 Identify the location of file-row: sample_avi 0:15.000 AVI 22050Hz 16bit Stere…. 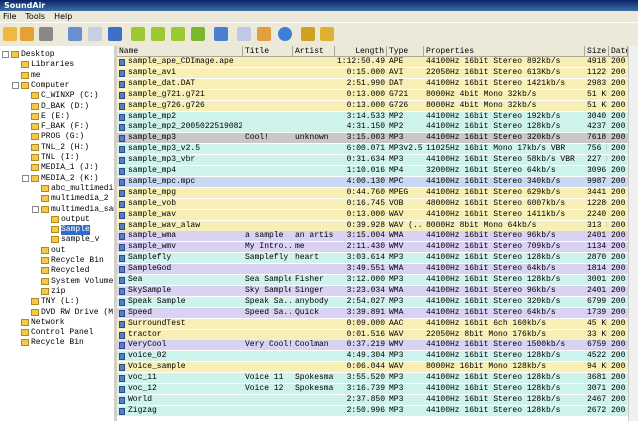
(372, 73).